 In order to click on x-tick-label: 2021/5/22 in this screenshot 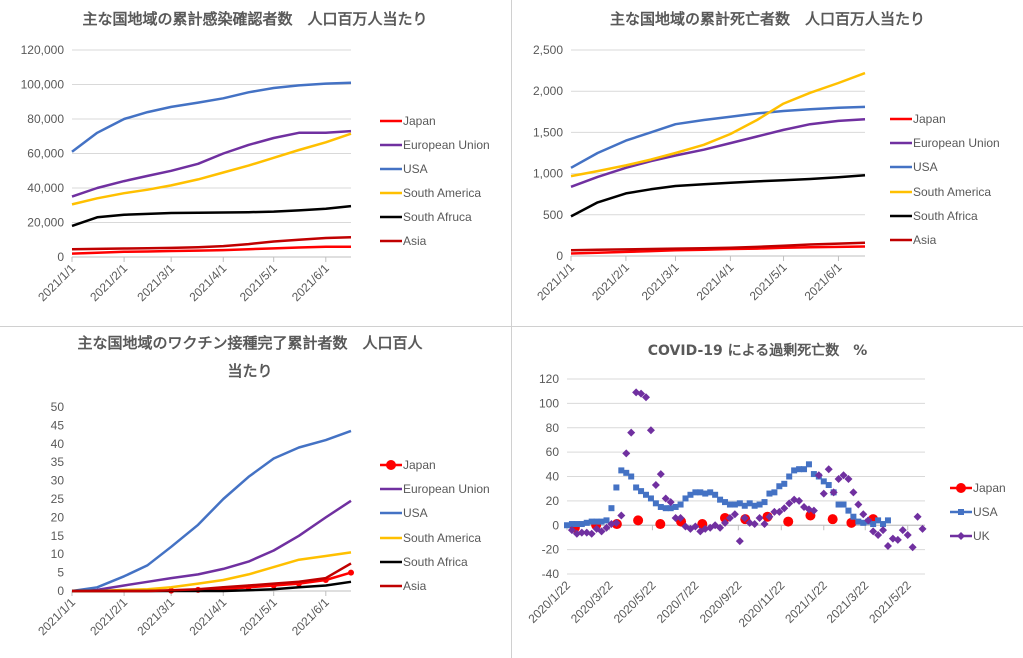, I will do `click(890, 602)`.